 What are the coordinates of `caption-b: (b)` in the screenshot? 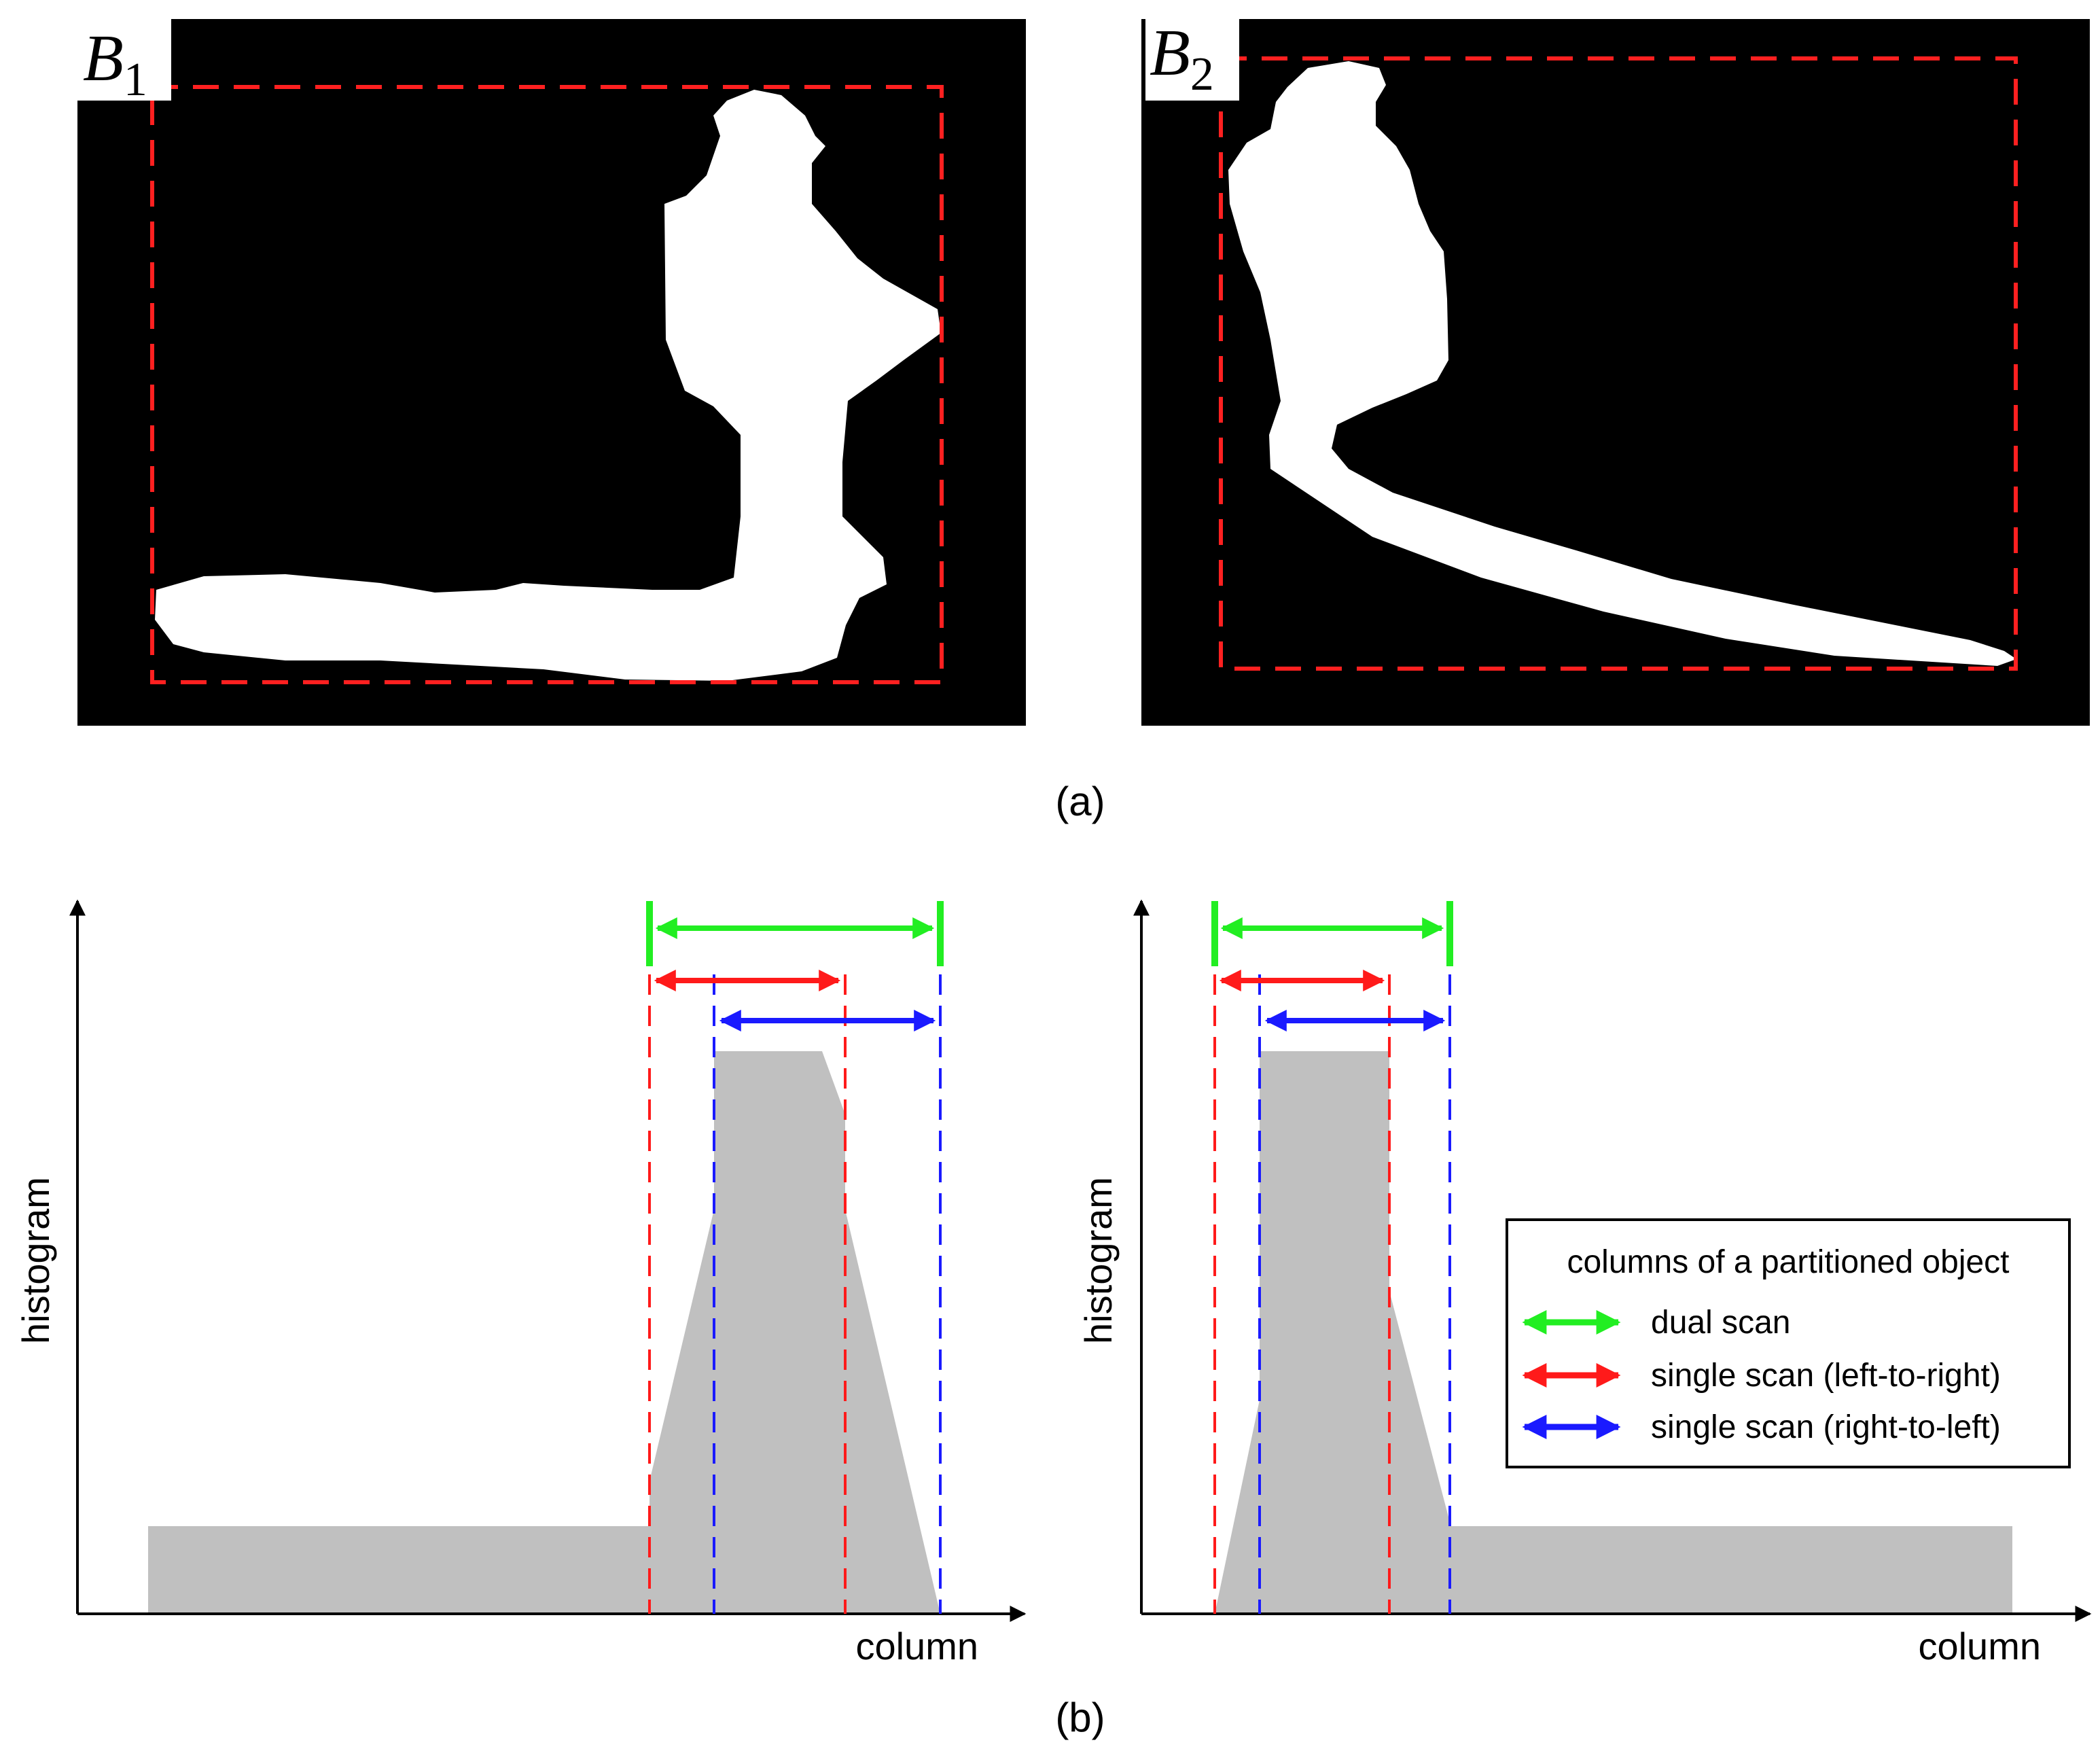 It's located at (1080, 1717).